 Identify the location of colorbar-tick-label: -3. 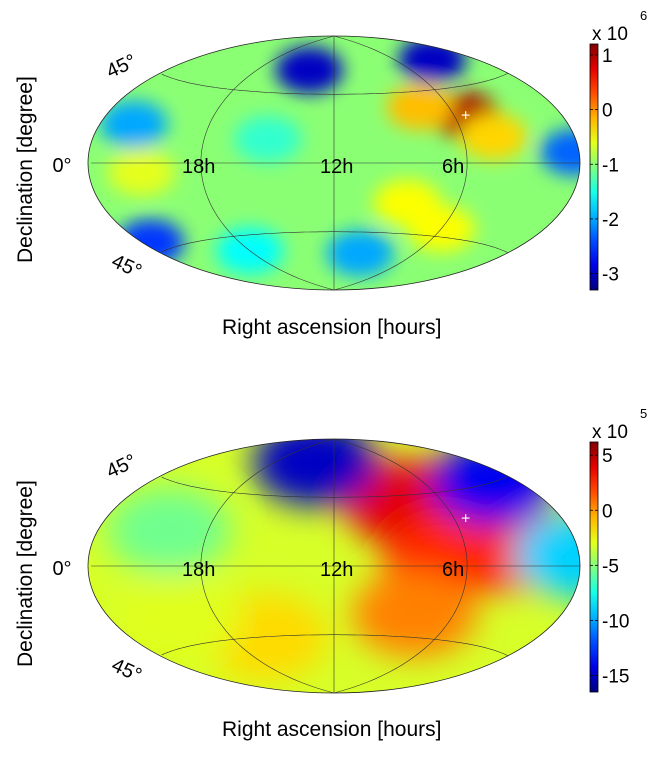
(610, 275).